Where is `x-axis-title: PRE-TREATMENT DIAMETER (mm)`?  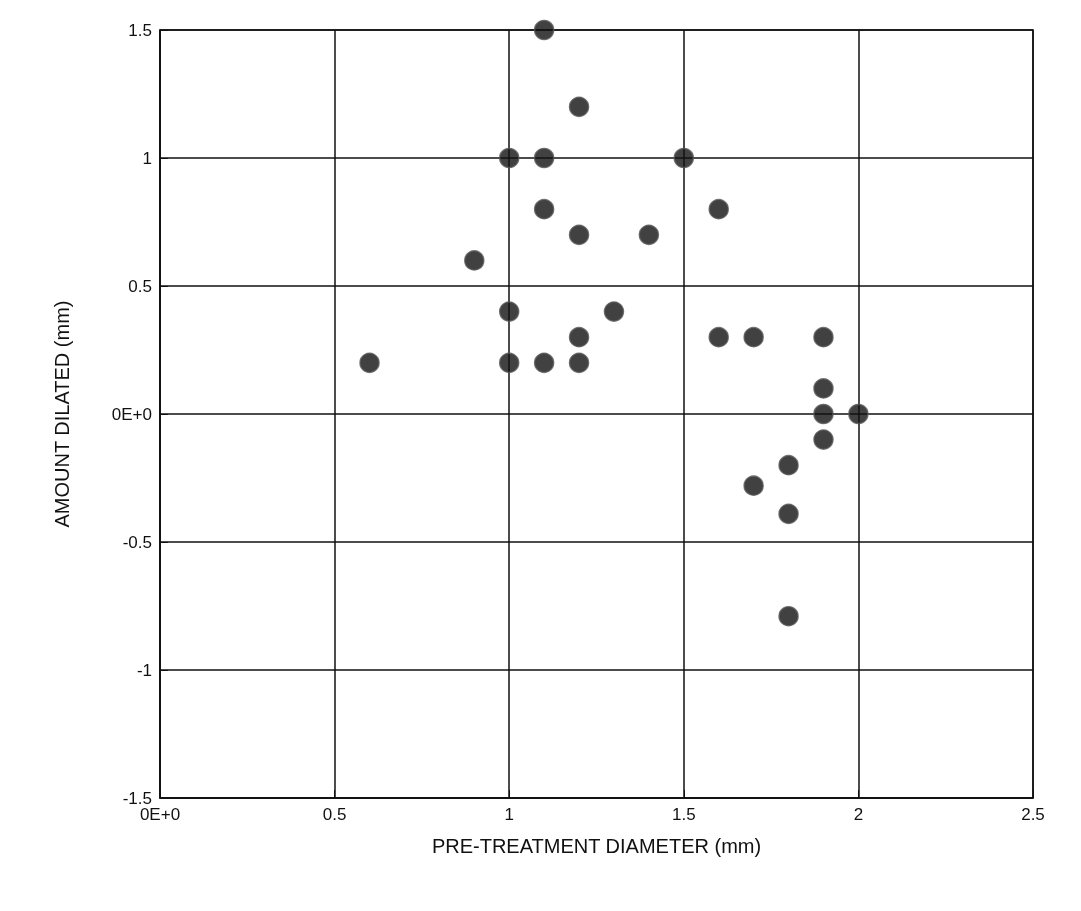
x-axis-title: PRE-TREATMENT DIAMETER (mm) is located at coordinates (596, 846).